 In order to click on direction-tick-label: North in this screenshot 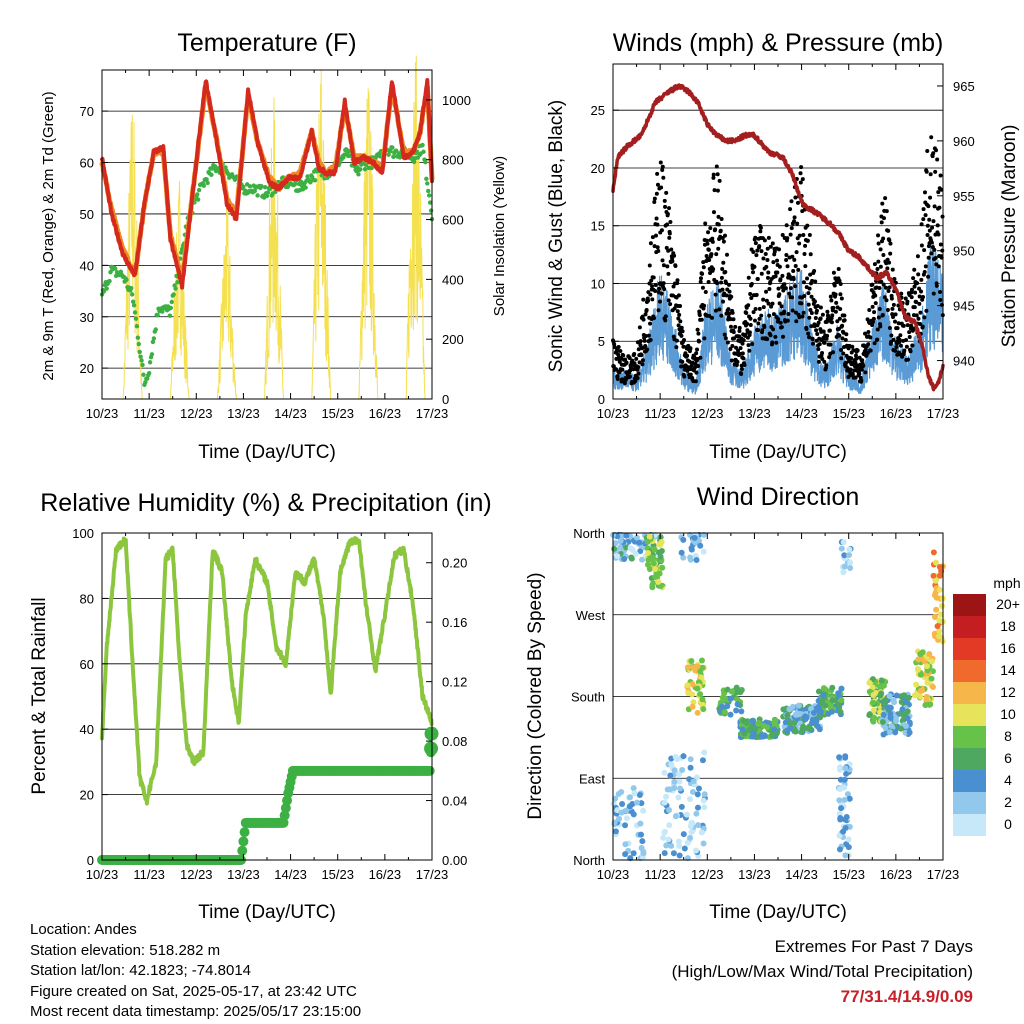, I will do `click(589, 533)`.